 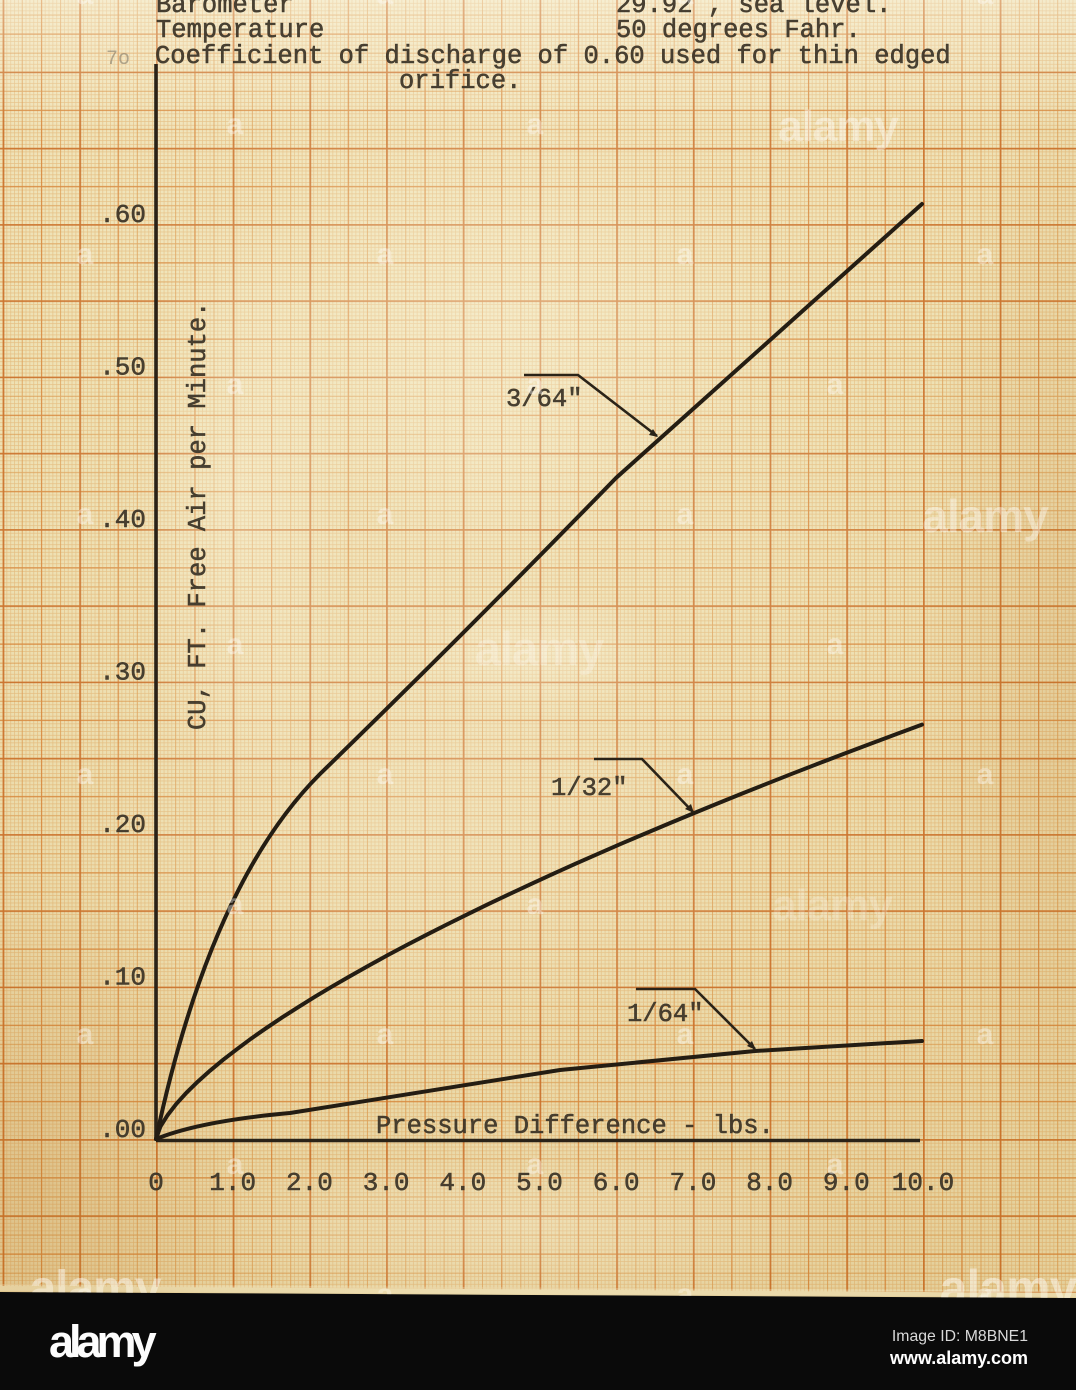 I want to click on svg-text: CU, FT. Free Air per Minute., so click(x=198, y=516).